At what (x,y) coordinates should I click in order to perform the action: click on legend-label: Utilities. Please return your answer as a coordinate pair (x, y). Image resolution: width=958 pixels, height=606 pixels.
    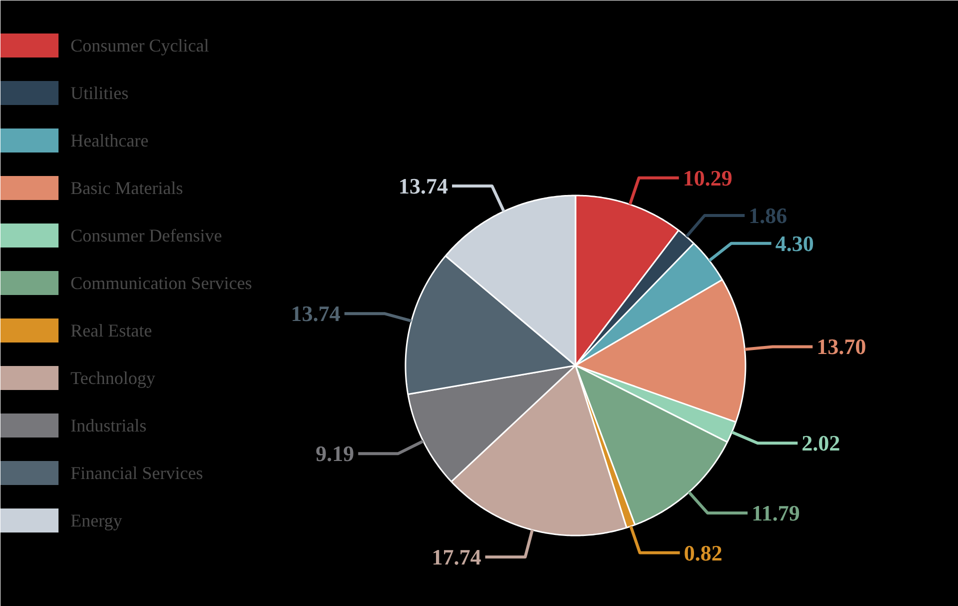
    Looking at the image, I should click on (99, 93).